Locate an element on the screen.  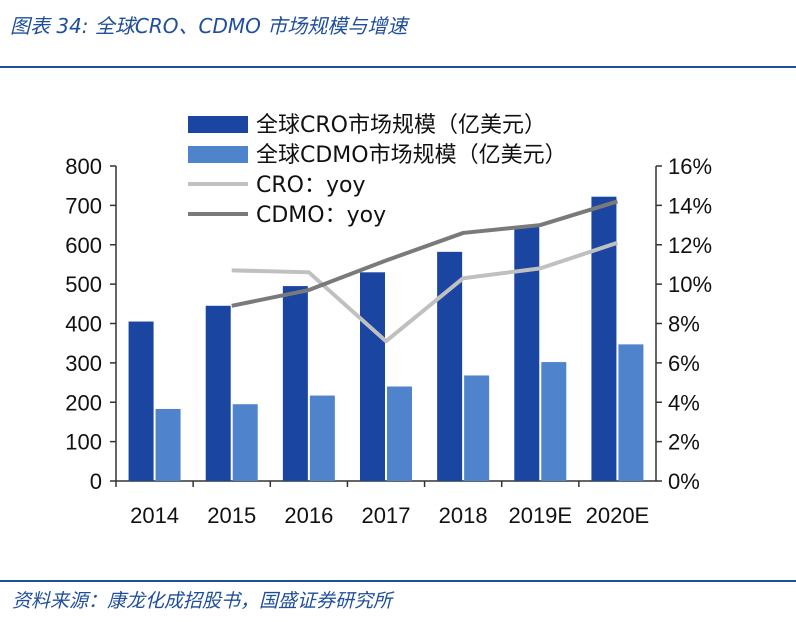
x-tick-label: 2019E is located at coordinates (540, 515).